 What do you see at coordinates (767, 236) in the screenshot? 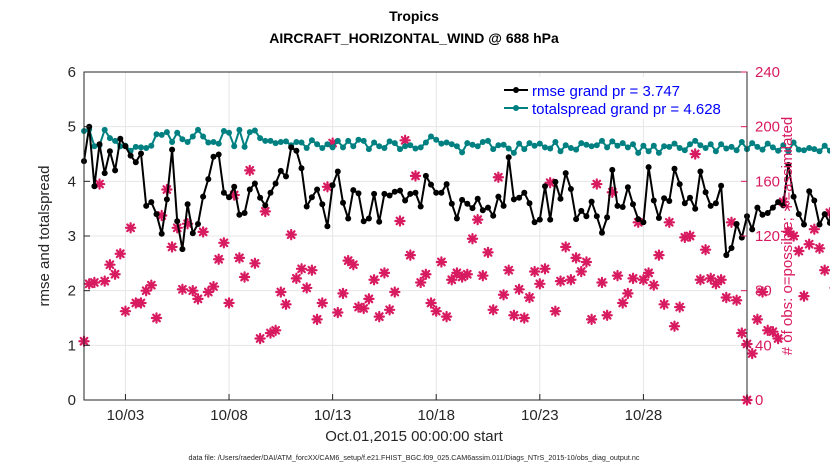
I see `y-right-tick-label: 120` at bounding box center [767, 236].